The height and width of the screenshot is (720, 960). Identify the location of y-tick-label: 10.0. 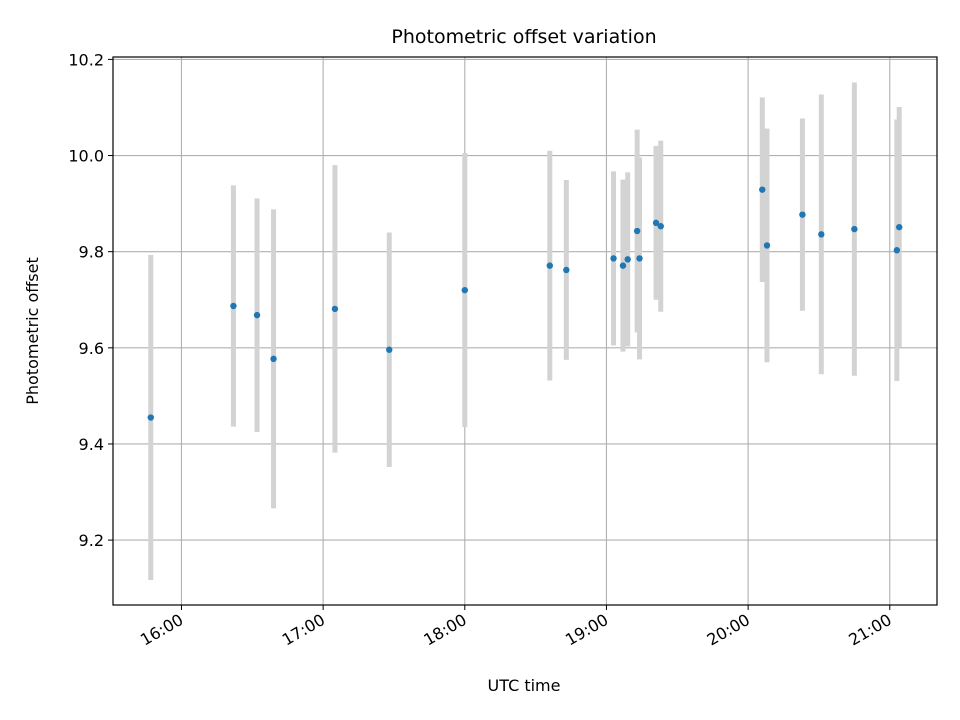
(86, 156).